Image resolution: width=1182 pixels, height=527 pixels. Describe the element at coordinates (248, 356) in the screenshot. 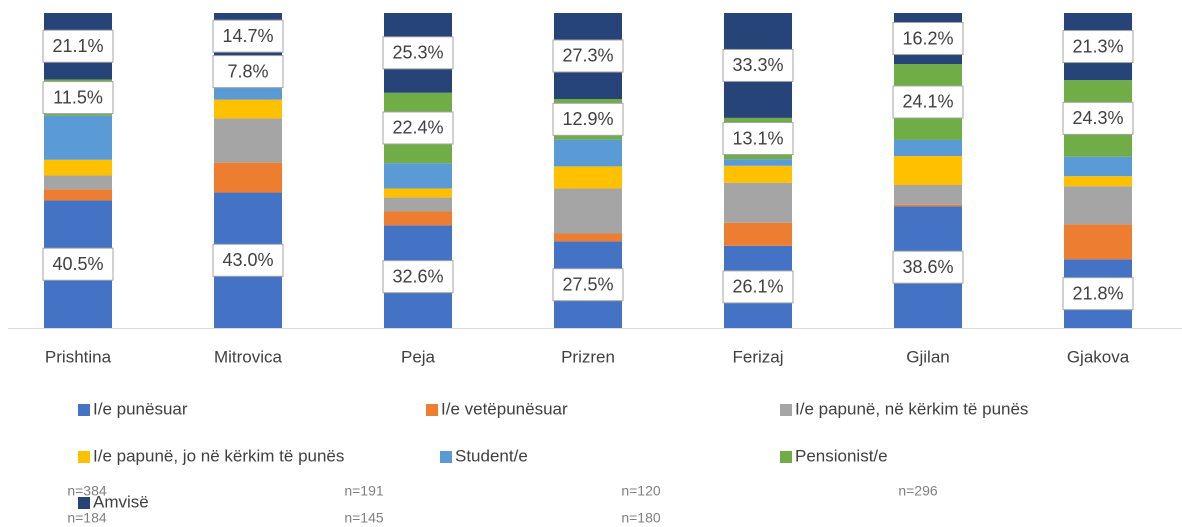

I see `x-tick-label: Mitrovica` at that location.